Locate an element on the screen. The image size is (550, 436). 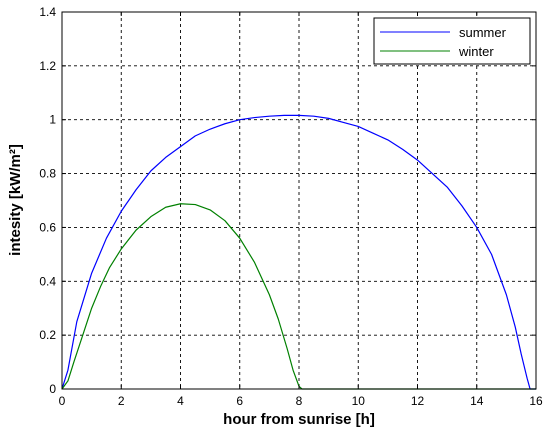
y-tick-label: 0 is located at coordinates (52, 389).